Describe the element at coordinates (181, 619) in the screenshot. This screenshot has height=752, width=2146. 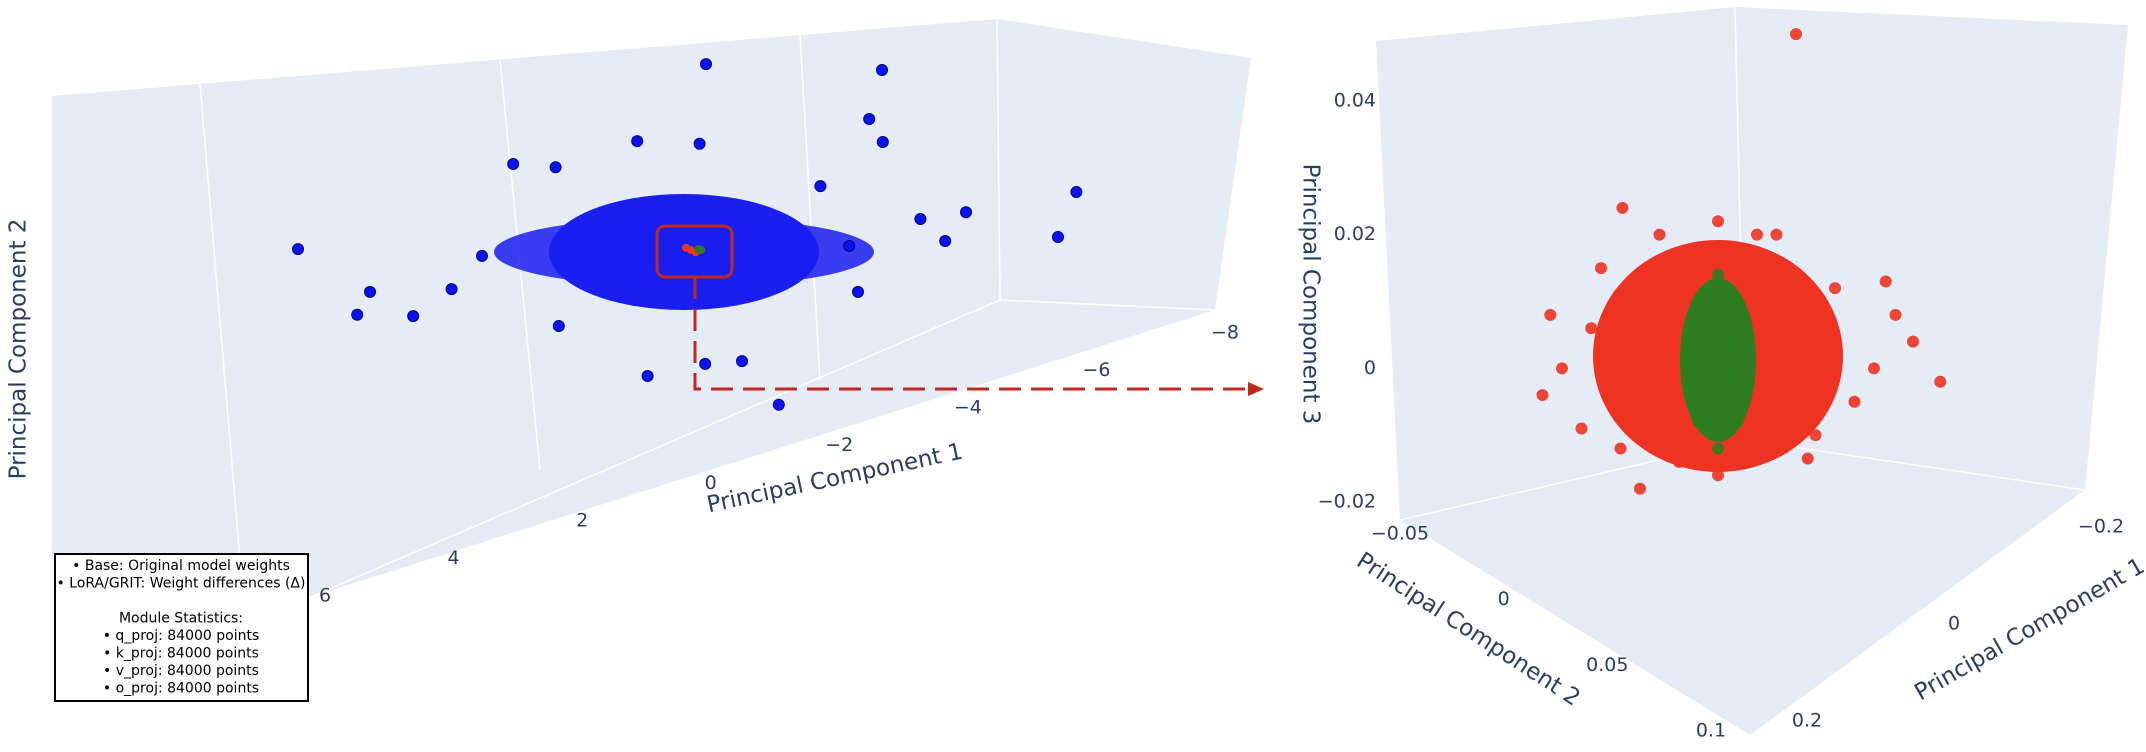
I see `legend-text: Module Statistics:` at that location.